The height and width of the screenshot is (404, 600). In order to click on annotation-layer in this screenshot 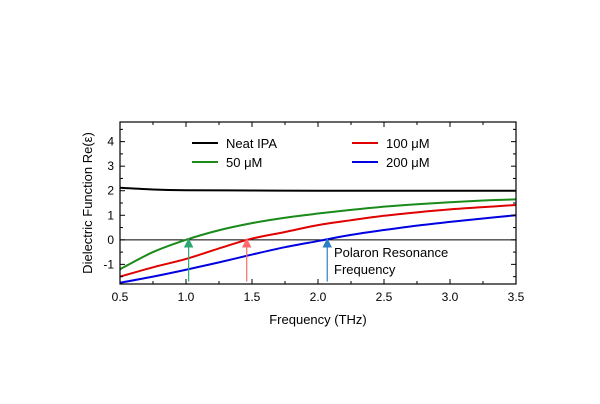, I will do `click(258, 260)`.